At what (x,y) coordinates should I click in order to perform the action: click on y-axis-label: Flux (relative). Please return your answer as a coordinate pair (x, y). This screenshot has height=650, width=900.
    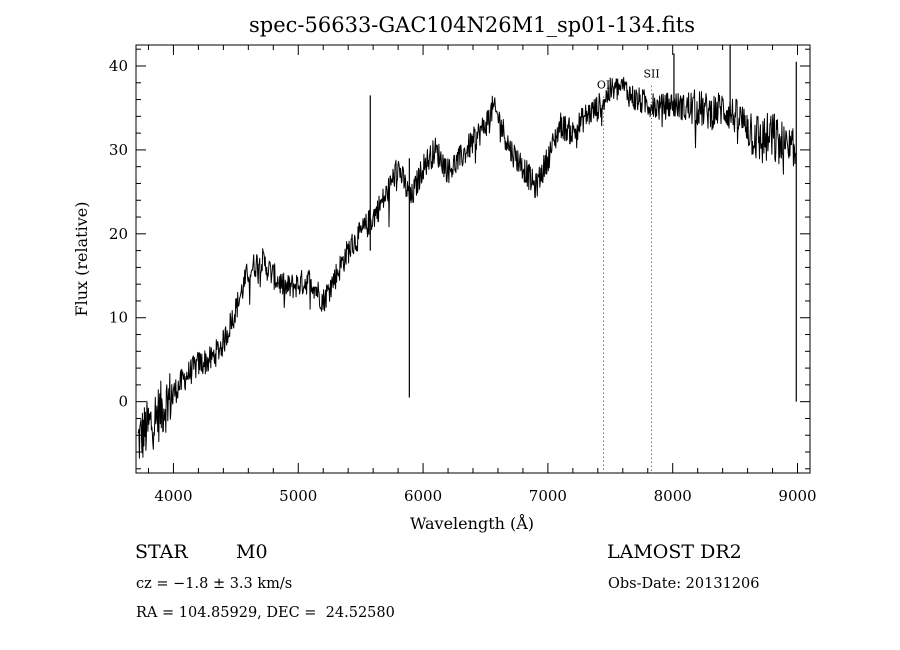
    Looking at the image, I should click on (81, 259).